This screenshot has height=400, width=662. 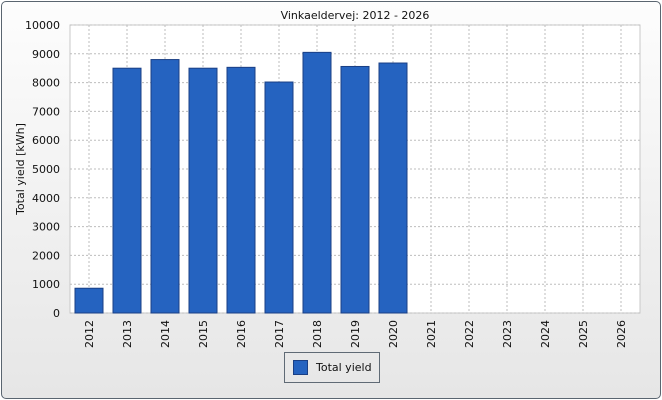 What do you see at coordinates (300, 367) in the screenshot?
I see `legend-swatch` at bounding box center [300, 367].